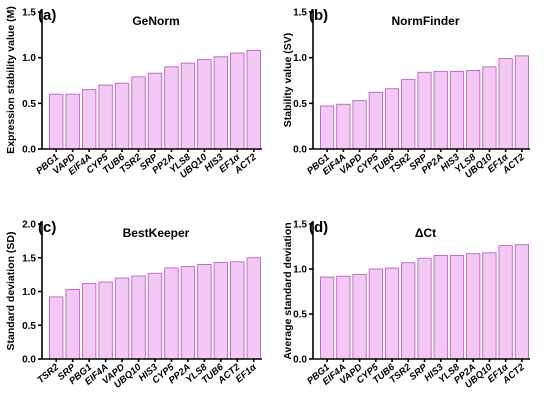 Image resolution: width=550 pixels, height=407 pixels. What do you see at coordinates (29, 225) in the screenshot?
I see `y-tick-label: 2.0` at bounding box center [29, 225].